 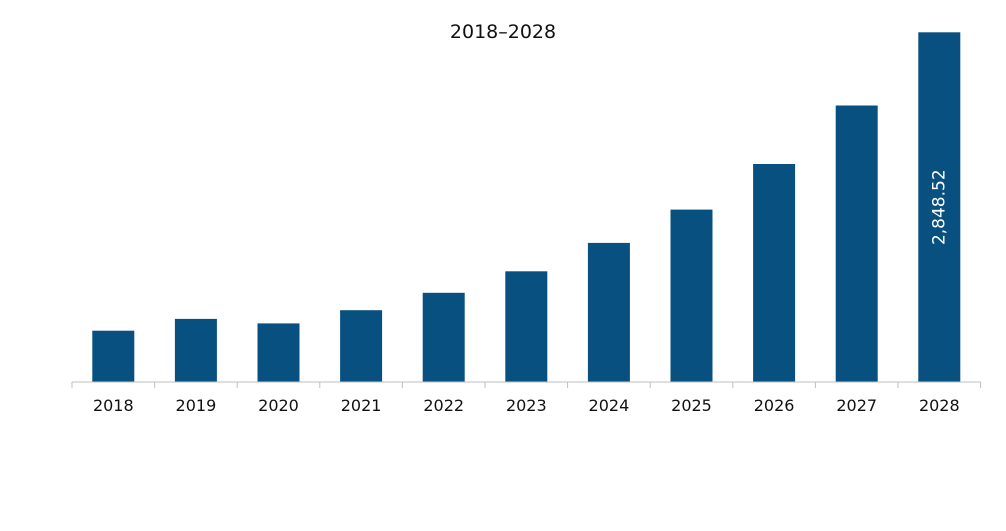 I want to click on bar-2028, so click(x=939, y=207).